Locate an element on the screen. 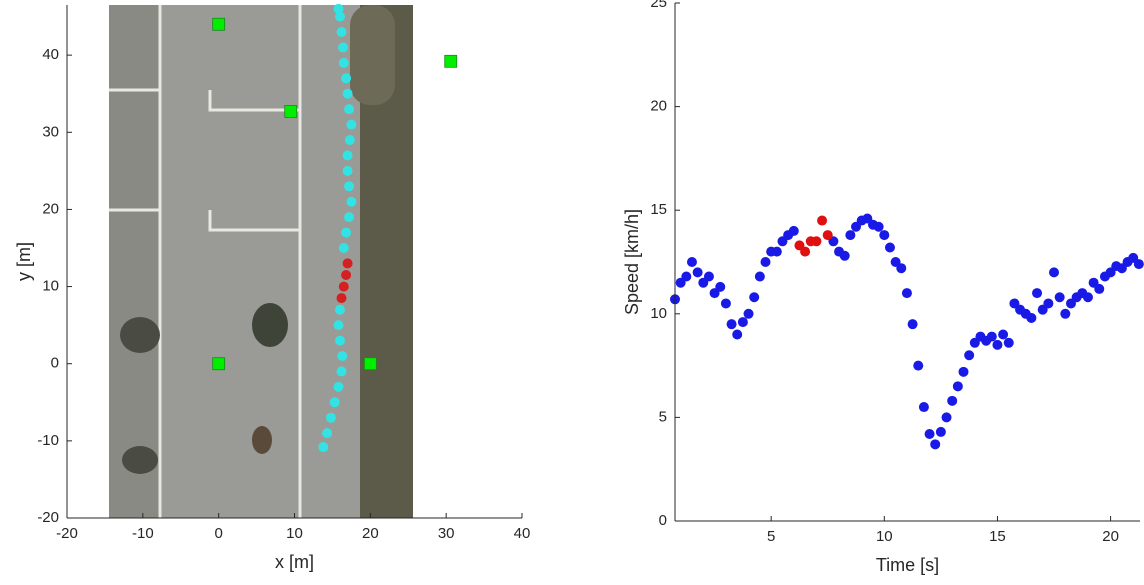 Image resolution: width=1144 pixels, height=585 pixels. x-tick-label: 30 is located at coordinates (446, 533).